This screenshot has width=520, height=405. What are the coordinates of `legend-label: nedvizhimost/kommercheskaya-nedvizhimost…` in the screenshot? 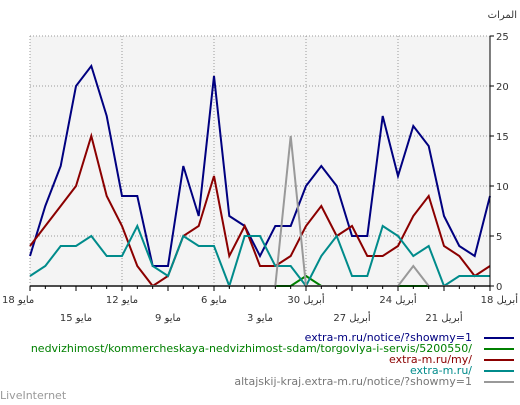 It's located at (251, 348).